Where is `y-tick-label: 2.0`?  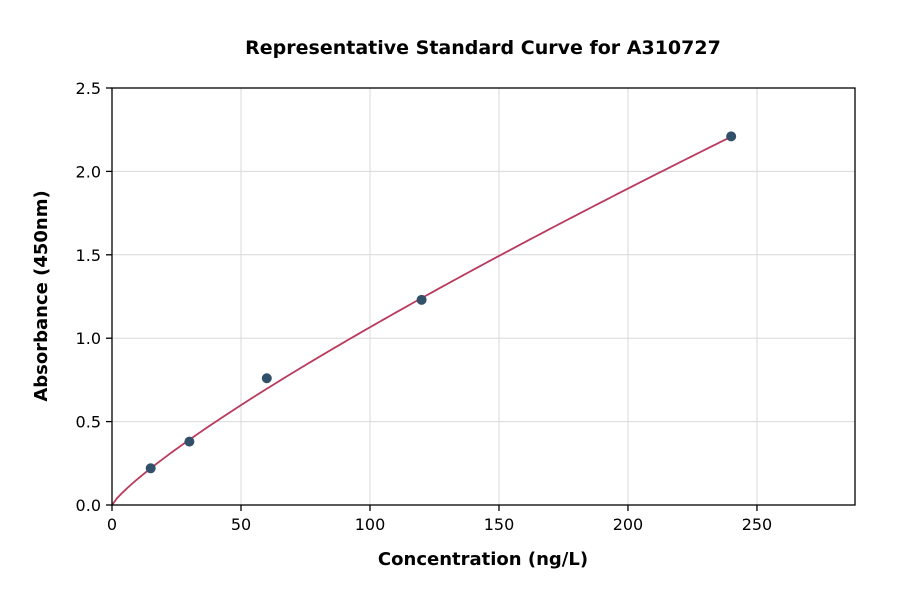
y-tick-label: 2.0 is located at coordinates (88, 171).